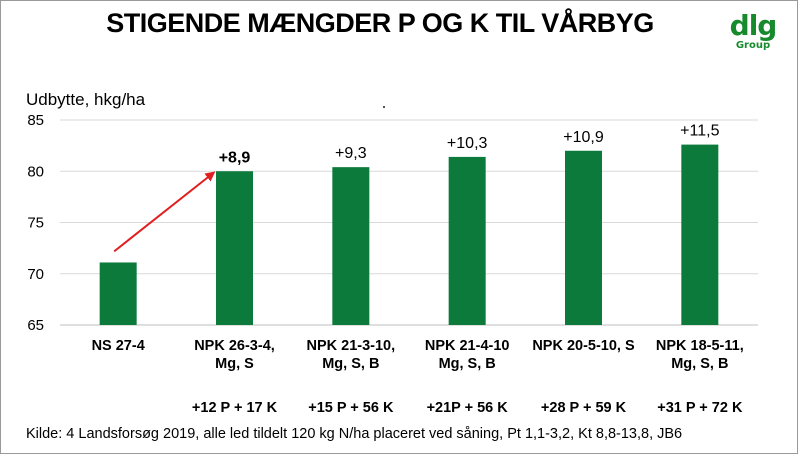 Image resolution: width=800 pixels, height=456 pixels. I want to click on nutrient-label: +31 P + 72 K, so click(700, 408).